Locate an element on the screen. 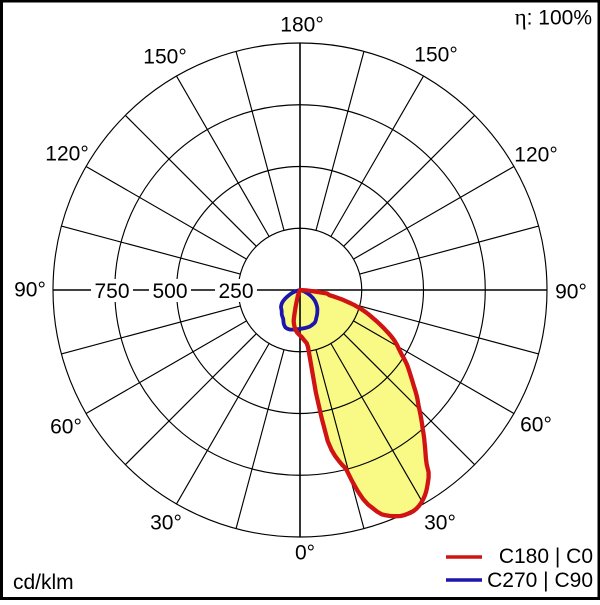  svg-text: C180 | C0 is located at coordinates (546, 556).